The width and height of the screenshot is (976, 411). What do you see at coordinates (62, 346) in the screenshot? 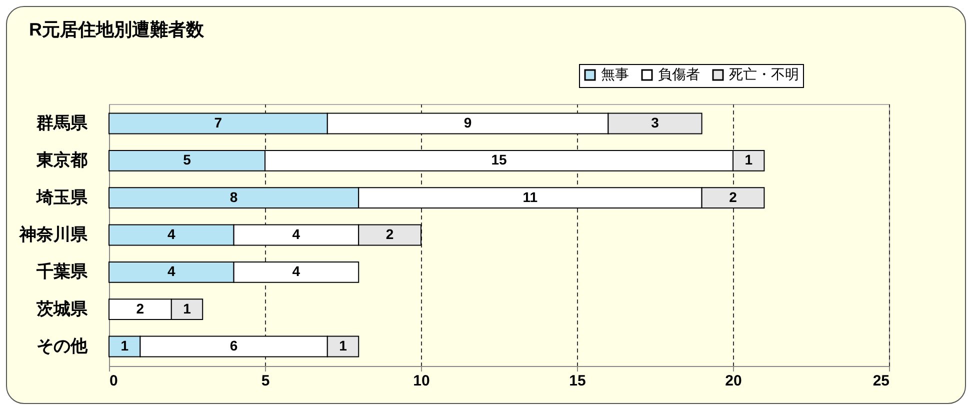
I see `y-tick-label: その他` at bounding box center [62, 346].